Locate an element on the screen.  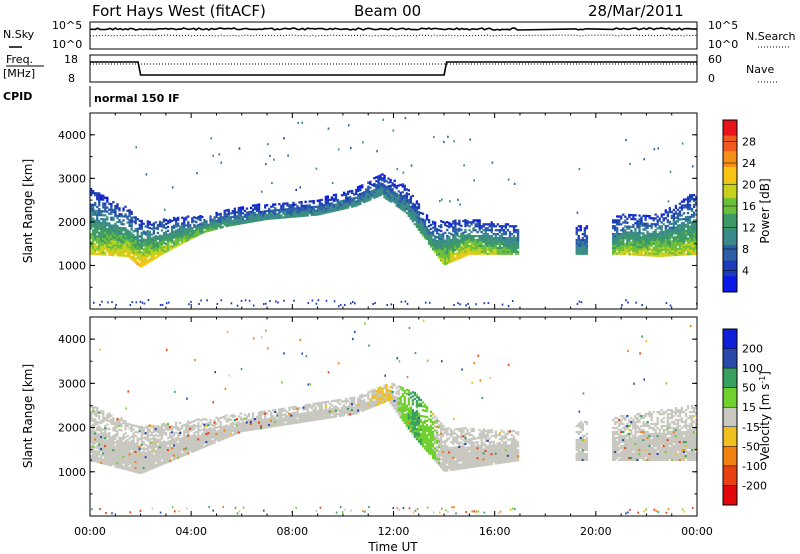
nave-tick-high: 60 is located at coordinates (715, 59).